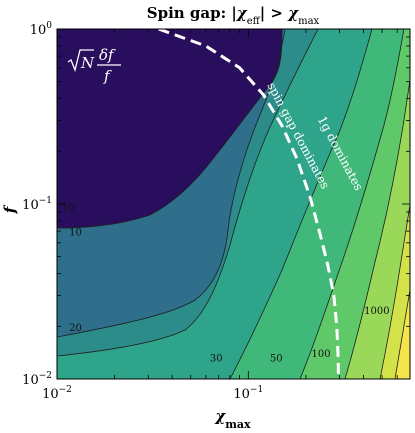  Describe the element at coordinates (10, 209) in the screenshot. I see `y-axis-label: f` at that location.